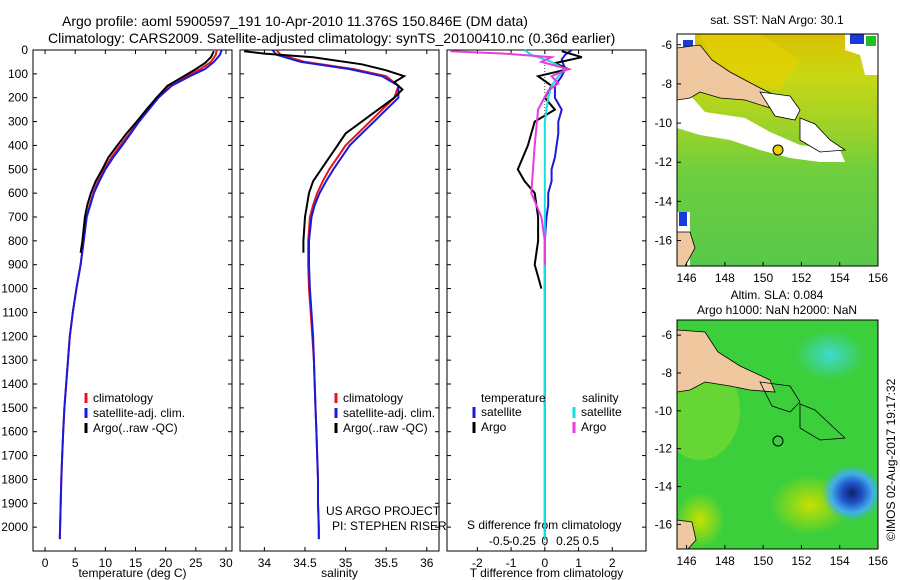 The width and height of the screenshot is (900, 580). I want to click on depth-tick-label: 300, so click(18, 122).